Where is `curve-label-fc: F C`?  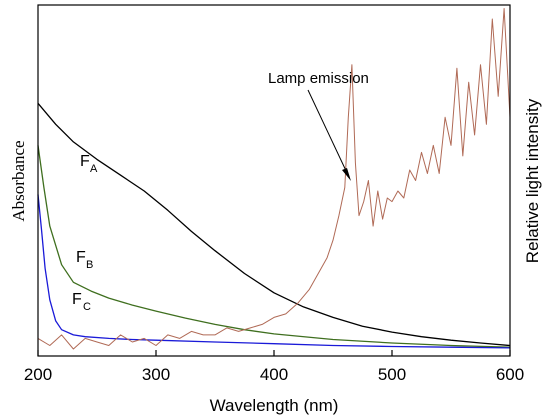 curve-label-fc: F C is located at coordinates (81, 302).